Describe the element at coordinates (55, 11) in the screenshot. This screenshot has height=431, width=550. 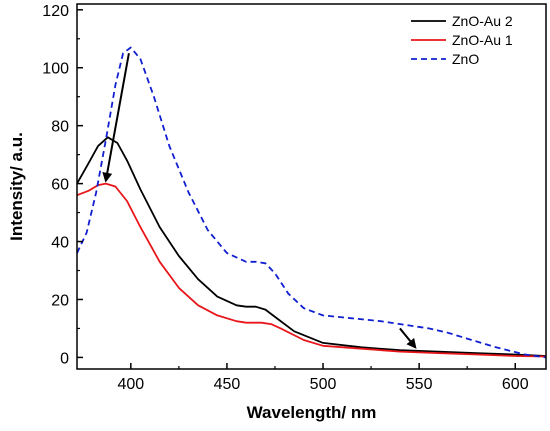
I see `y-tick-label: 120` at that location.